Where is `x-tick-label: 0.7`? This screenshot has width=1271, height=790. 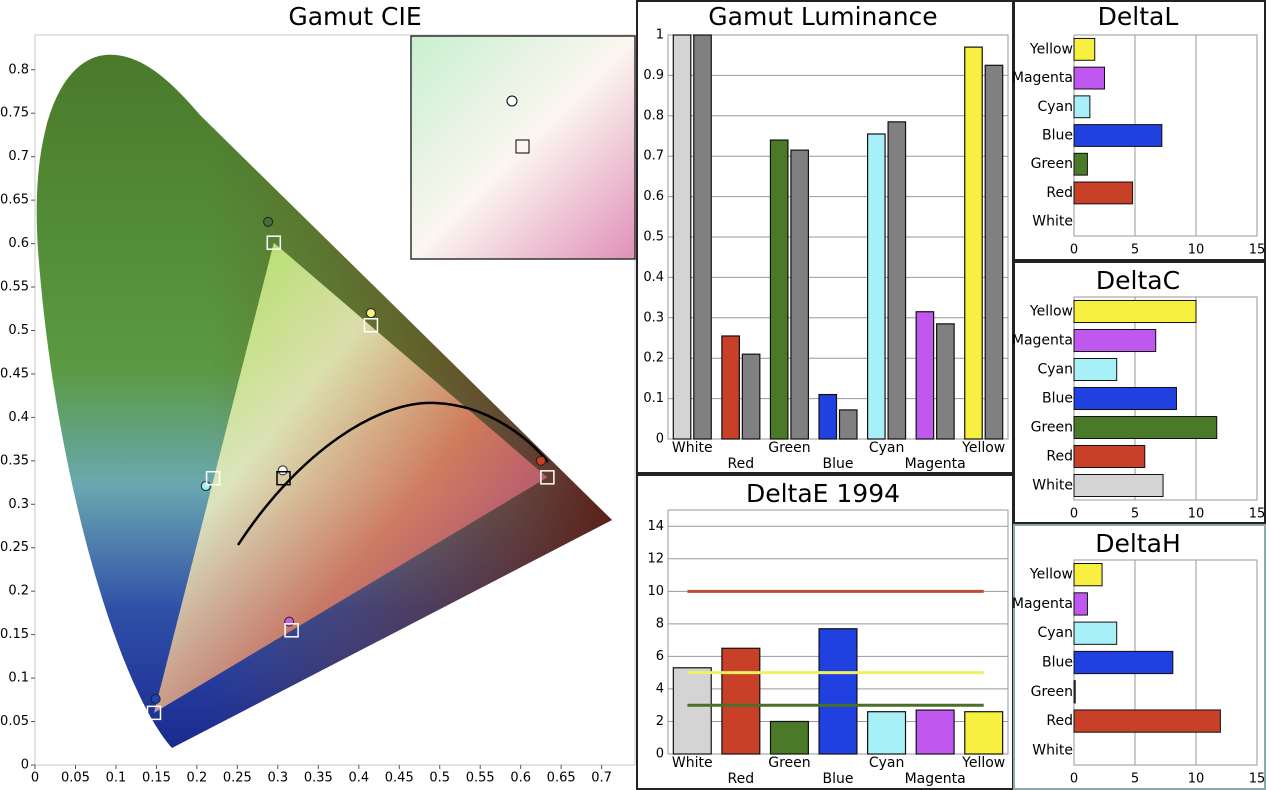 x-tick-label: 0.7 is located at coordinates (601, 778).